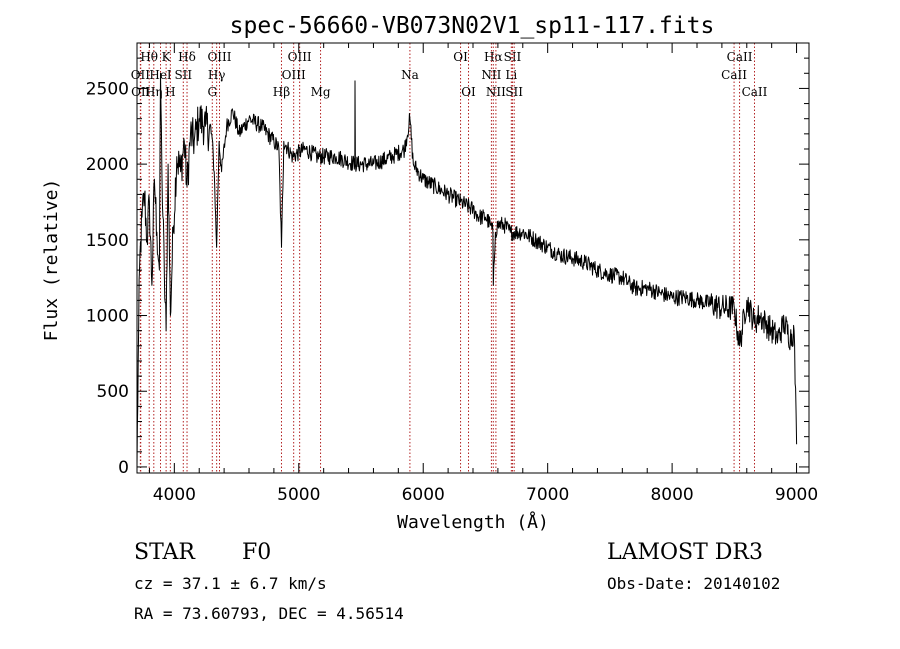  I want to click on x-tick-label: 5000, so click(298, 495).